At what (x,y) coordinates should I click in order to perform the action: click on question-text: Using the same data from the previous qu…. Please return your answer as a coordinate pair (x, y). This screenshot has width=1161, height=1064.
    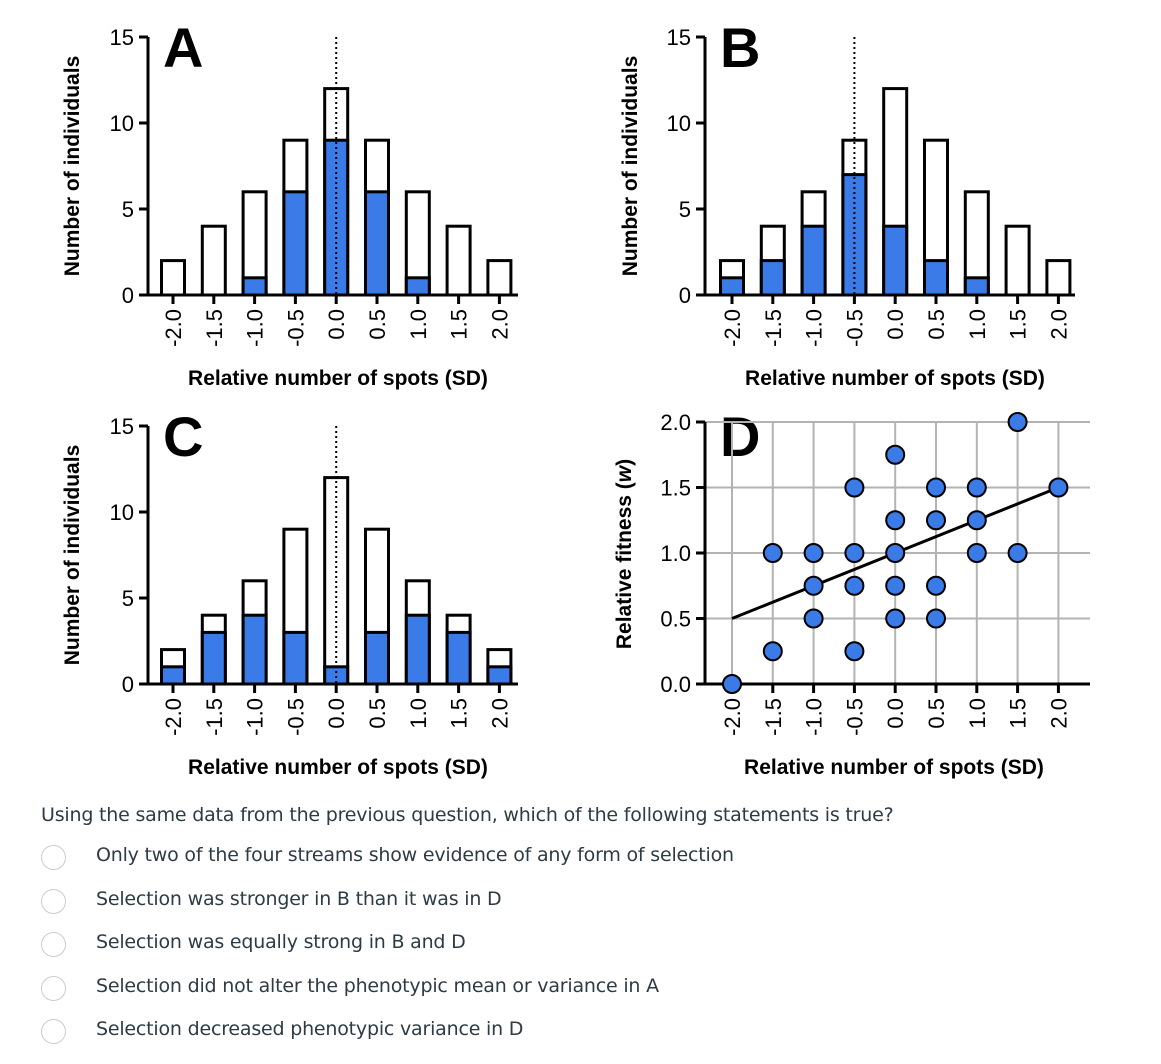
    Looking at the image, I should click on (467, 815).